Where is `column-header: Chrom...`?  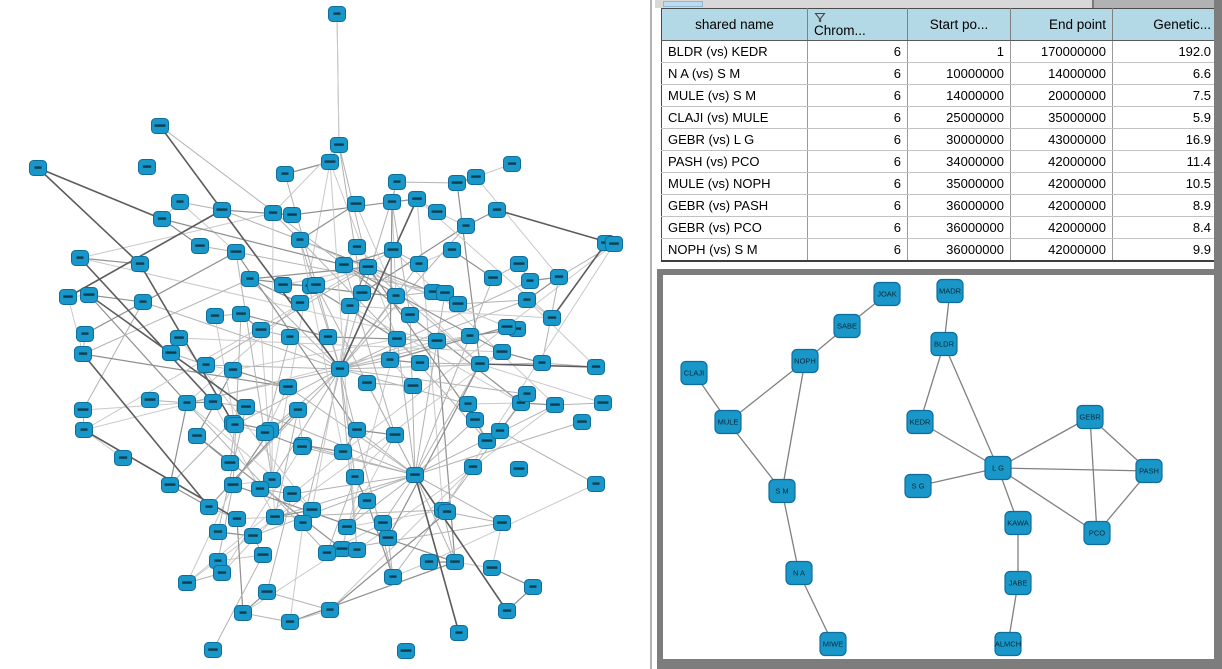
column-header: Chrom... is located at coordinates (857, 24).